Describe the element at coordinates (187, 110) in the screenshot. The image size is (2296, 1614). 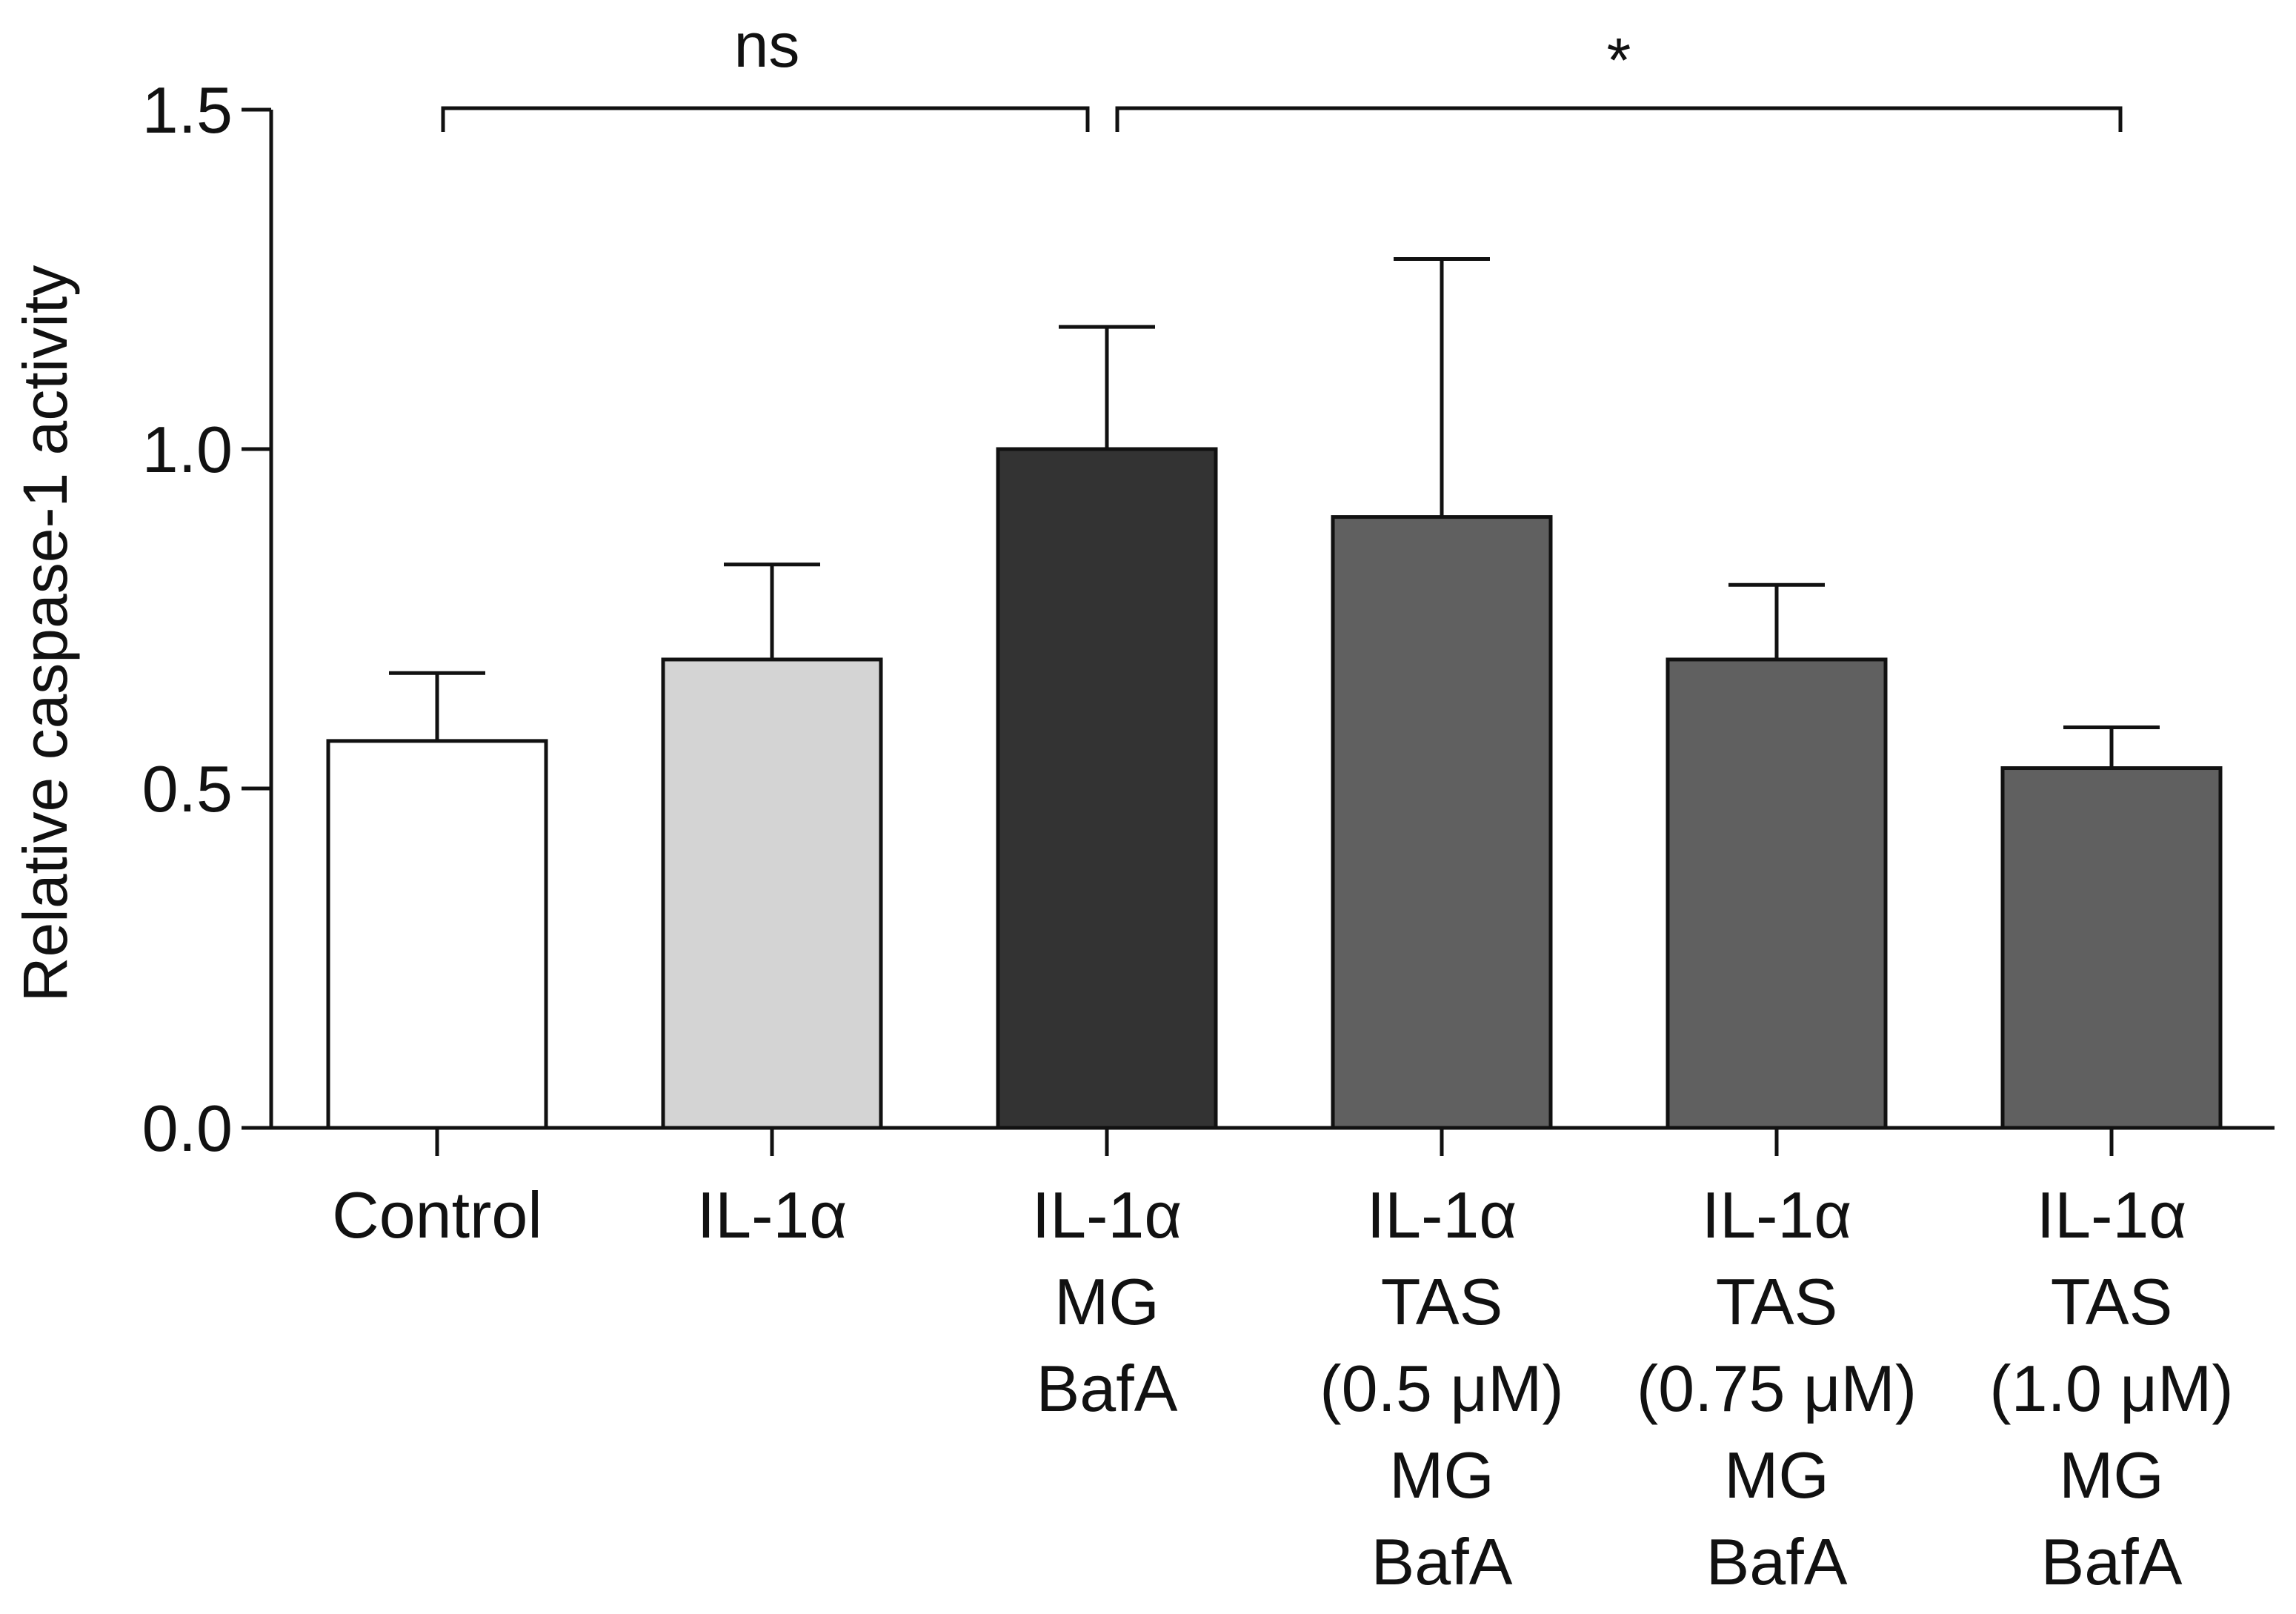
I see `y-tick-label: 1.5` at that location.